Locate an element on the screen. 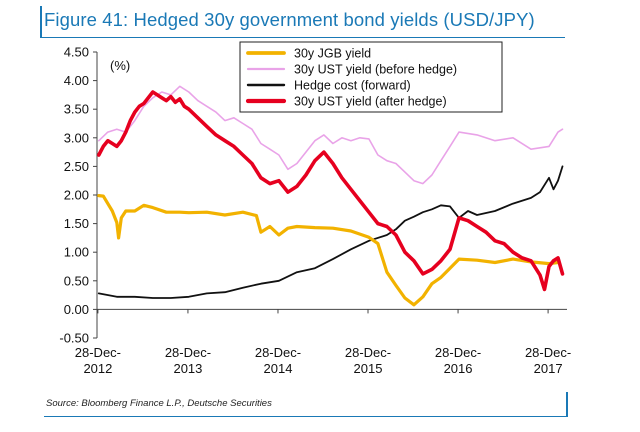 The width and height of the screenshot is (640, 432). x-tick-year: 2012 is located at coordinates (97, 368).